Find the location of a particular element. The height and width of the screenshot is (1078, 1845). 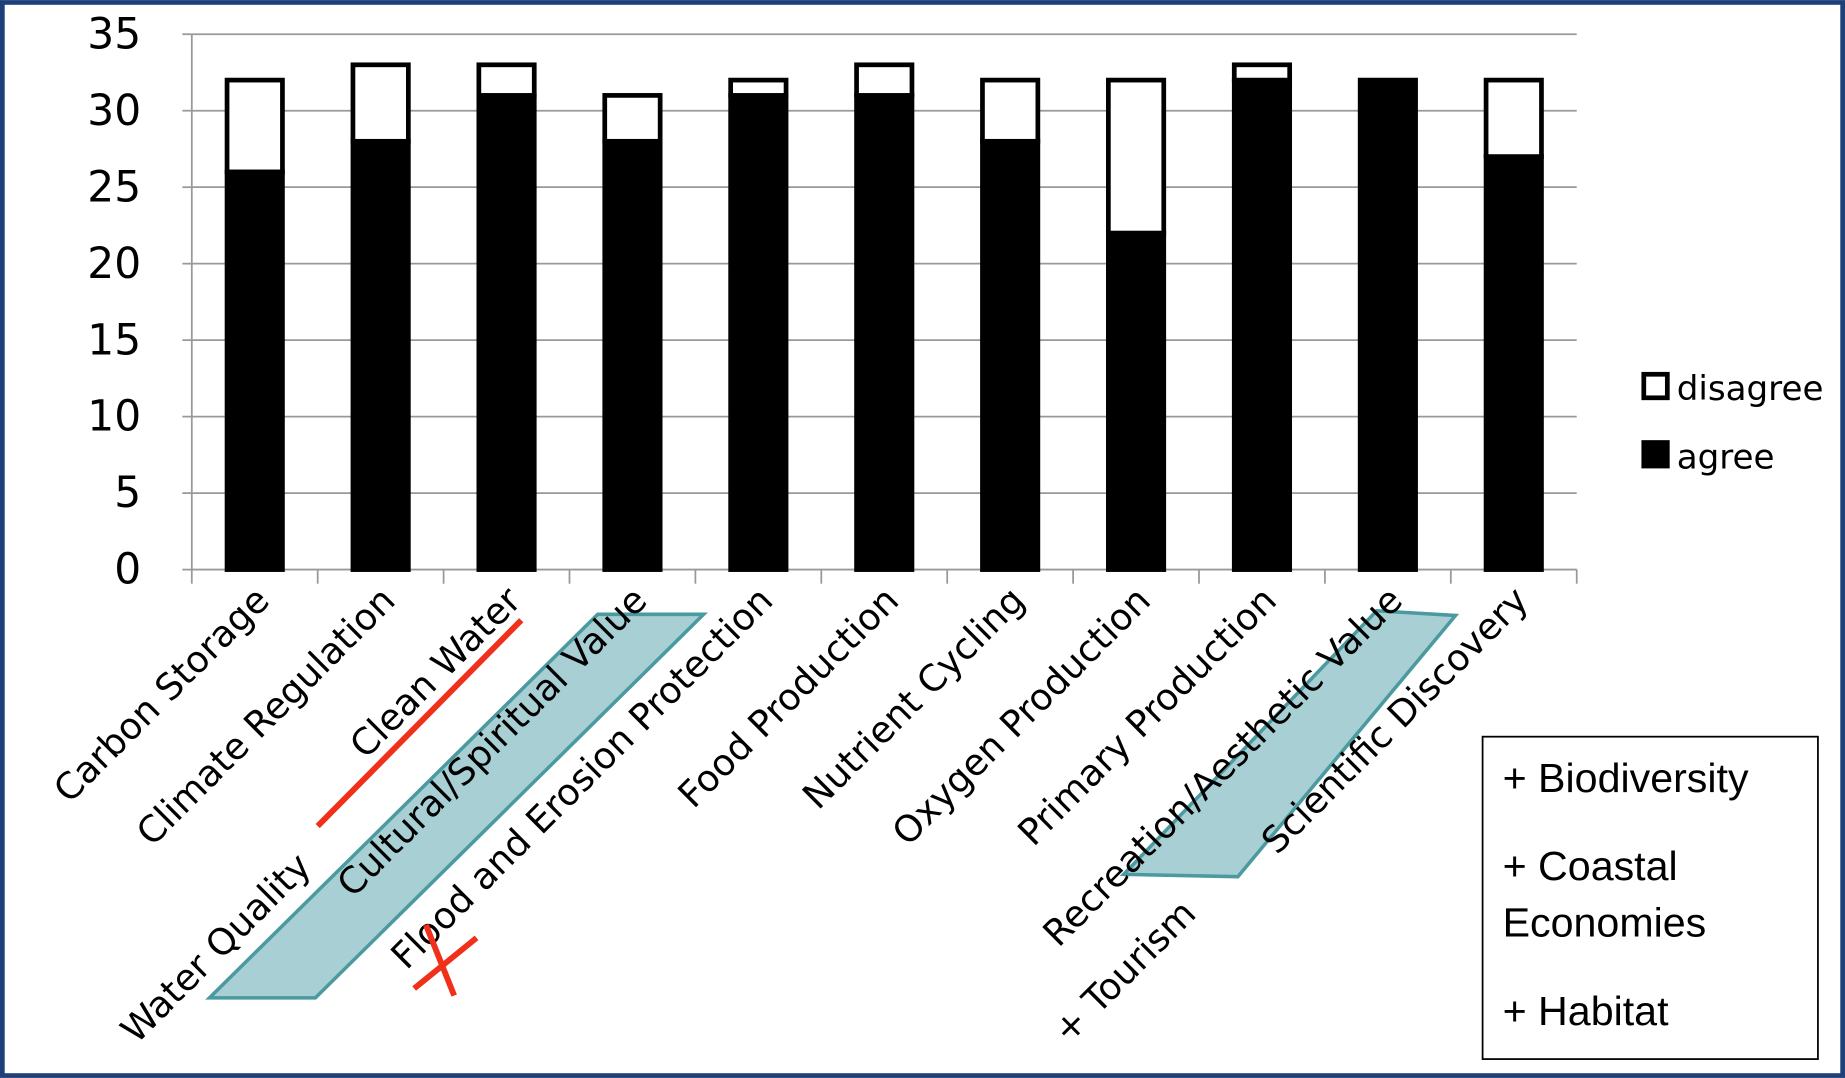

strike-line is located at coordinates (419, 723).